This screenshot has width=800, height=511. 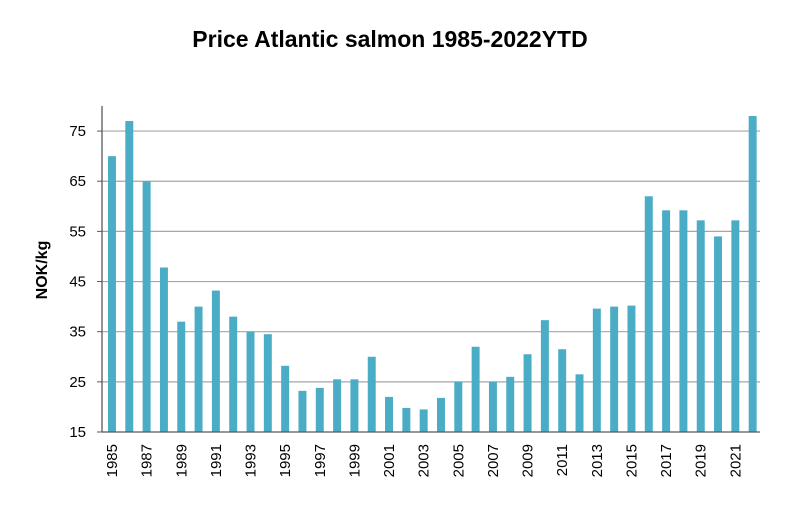 I want to click on bar-1990, so click(x=198, y=369).